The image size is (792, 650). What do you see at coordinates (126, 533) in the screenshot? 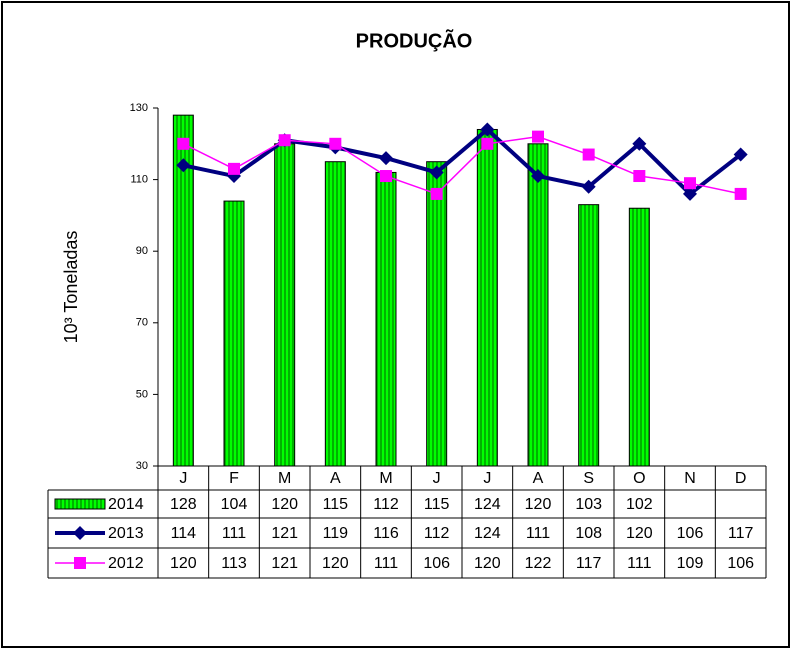
I see `legend-label: 2013` at bounding box center [126, 533].